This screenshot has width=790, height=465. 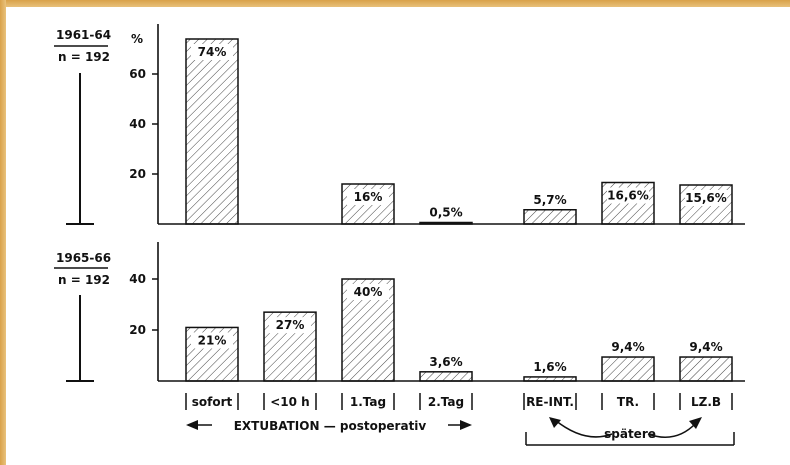 What do you see at coordinates (628, 402) in the screenshot?
I see `x-category-label: TR.` at bounding box center [628, 402].